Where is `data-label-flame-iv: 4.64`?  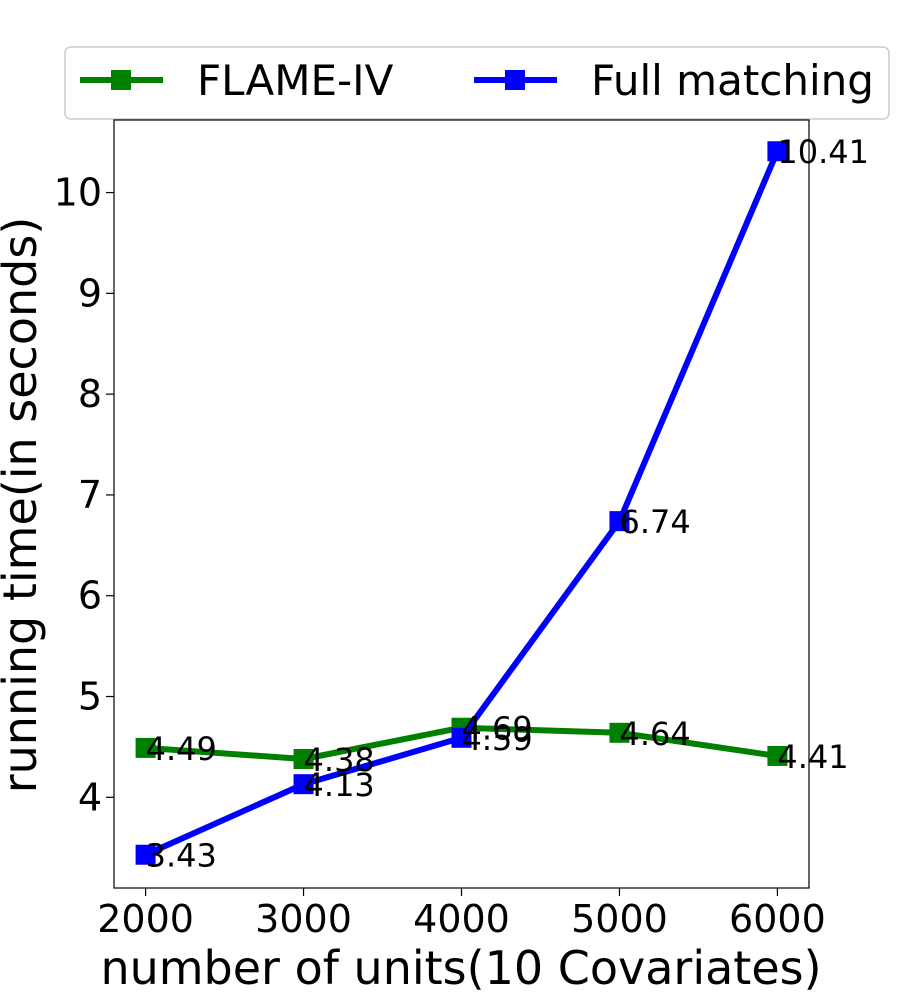 data-label-flame-iv: 4.64 is located at coordinates (654, 734).